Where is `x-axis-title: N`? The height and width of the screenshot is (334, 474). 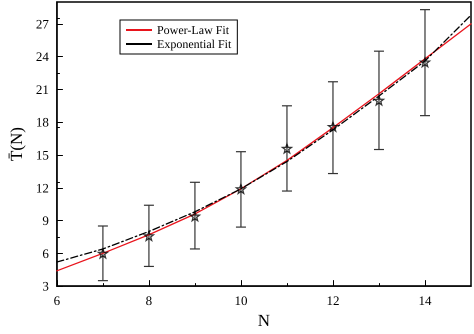 x-axis-title: N is located at coordinates (264, 320).